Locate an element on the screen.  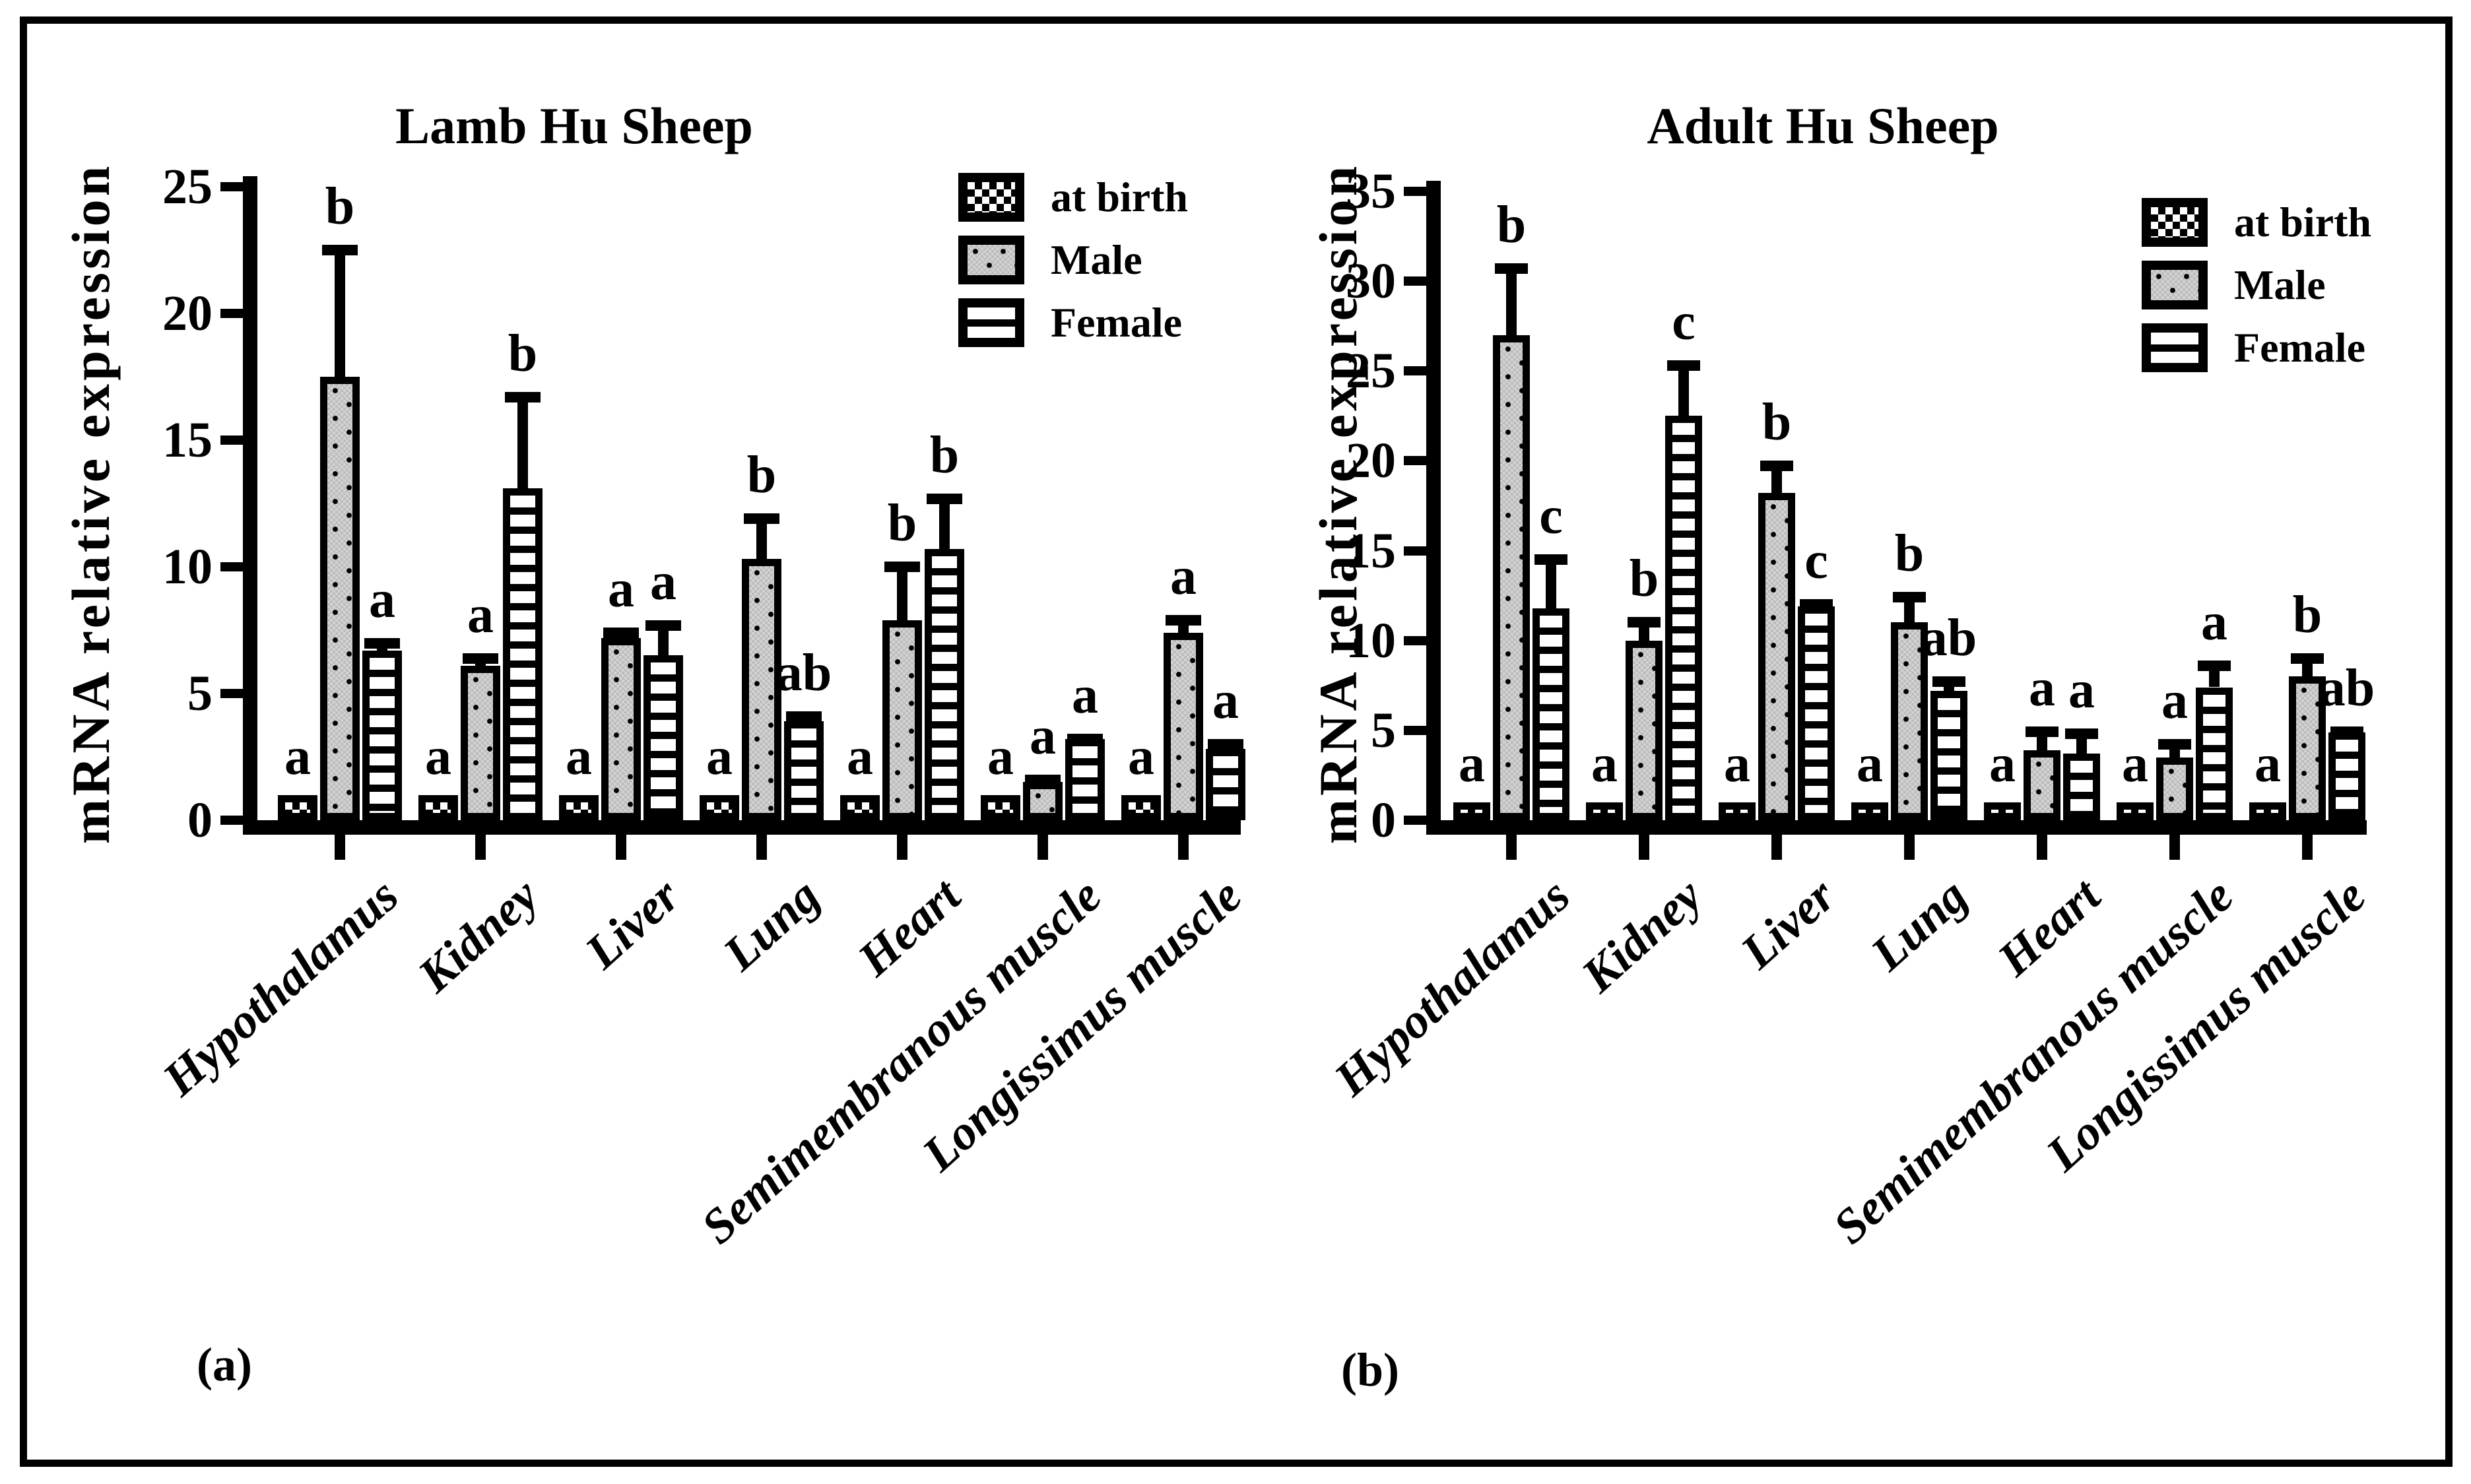
bar-male-heart is located at coordinates (902, 720).